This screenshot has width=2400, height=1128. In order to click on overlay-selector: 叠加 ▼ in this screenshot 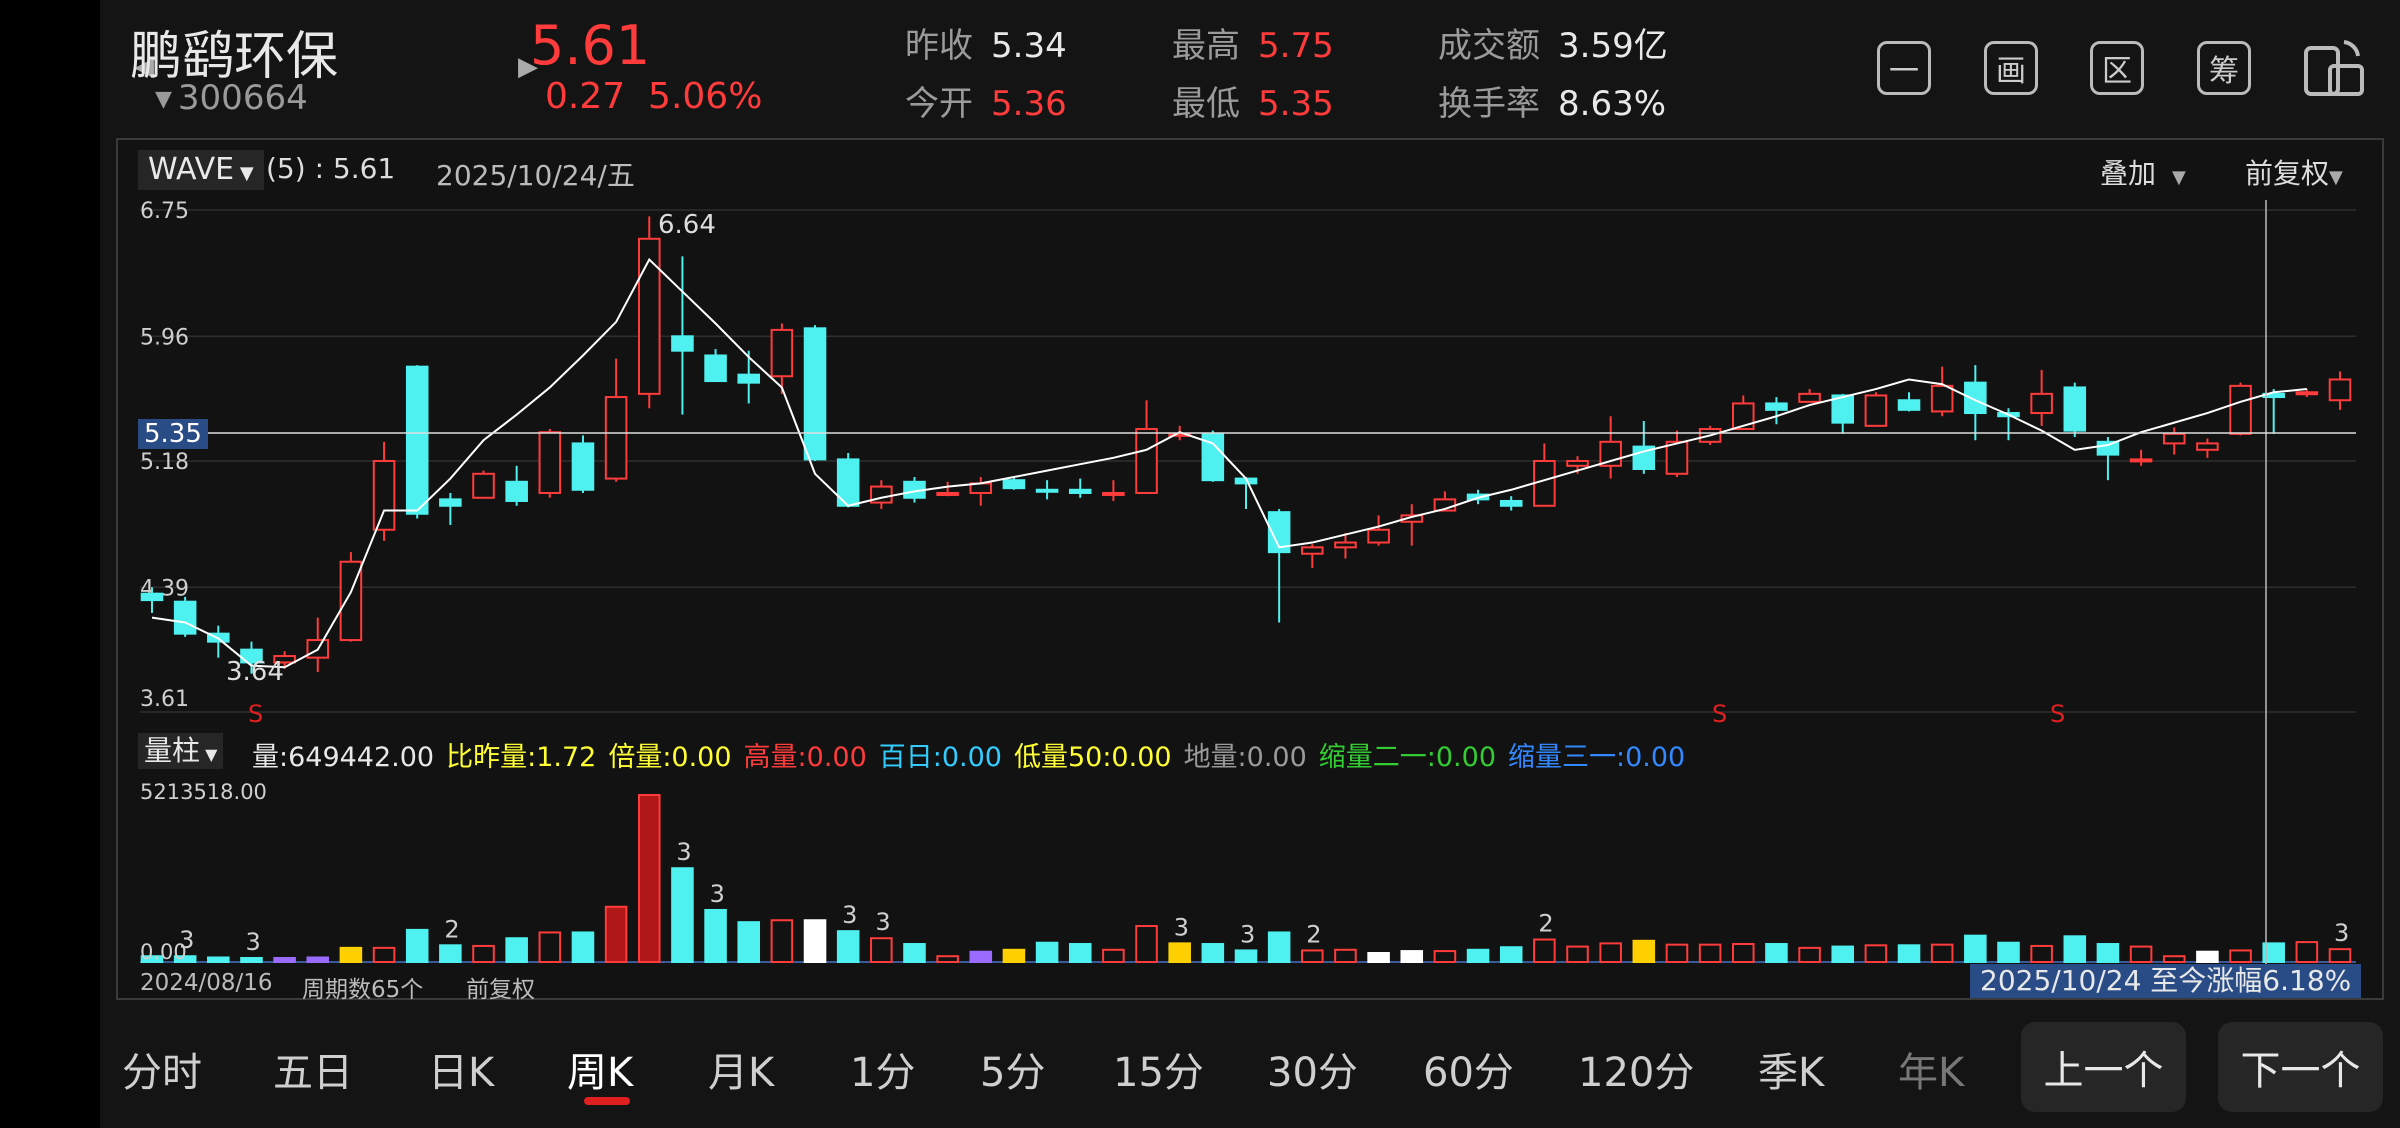, I will do `click(2143, 173)`.